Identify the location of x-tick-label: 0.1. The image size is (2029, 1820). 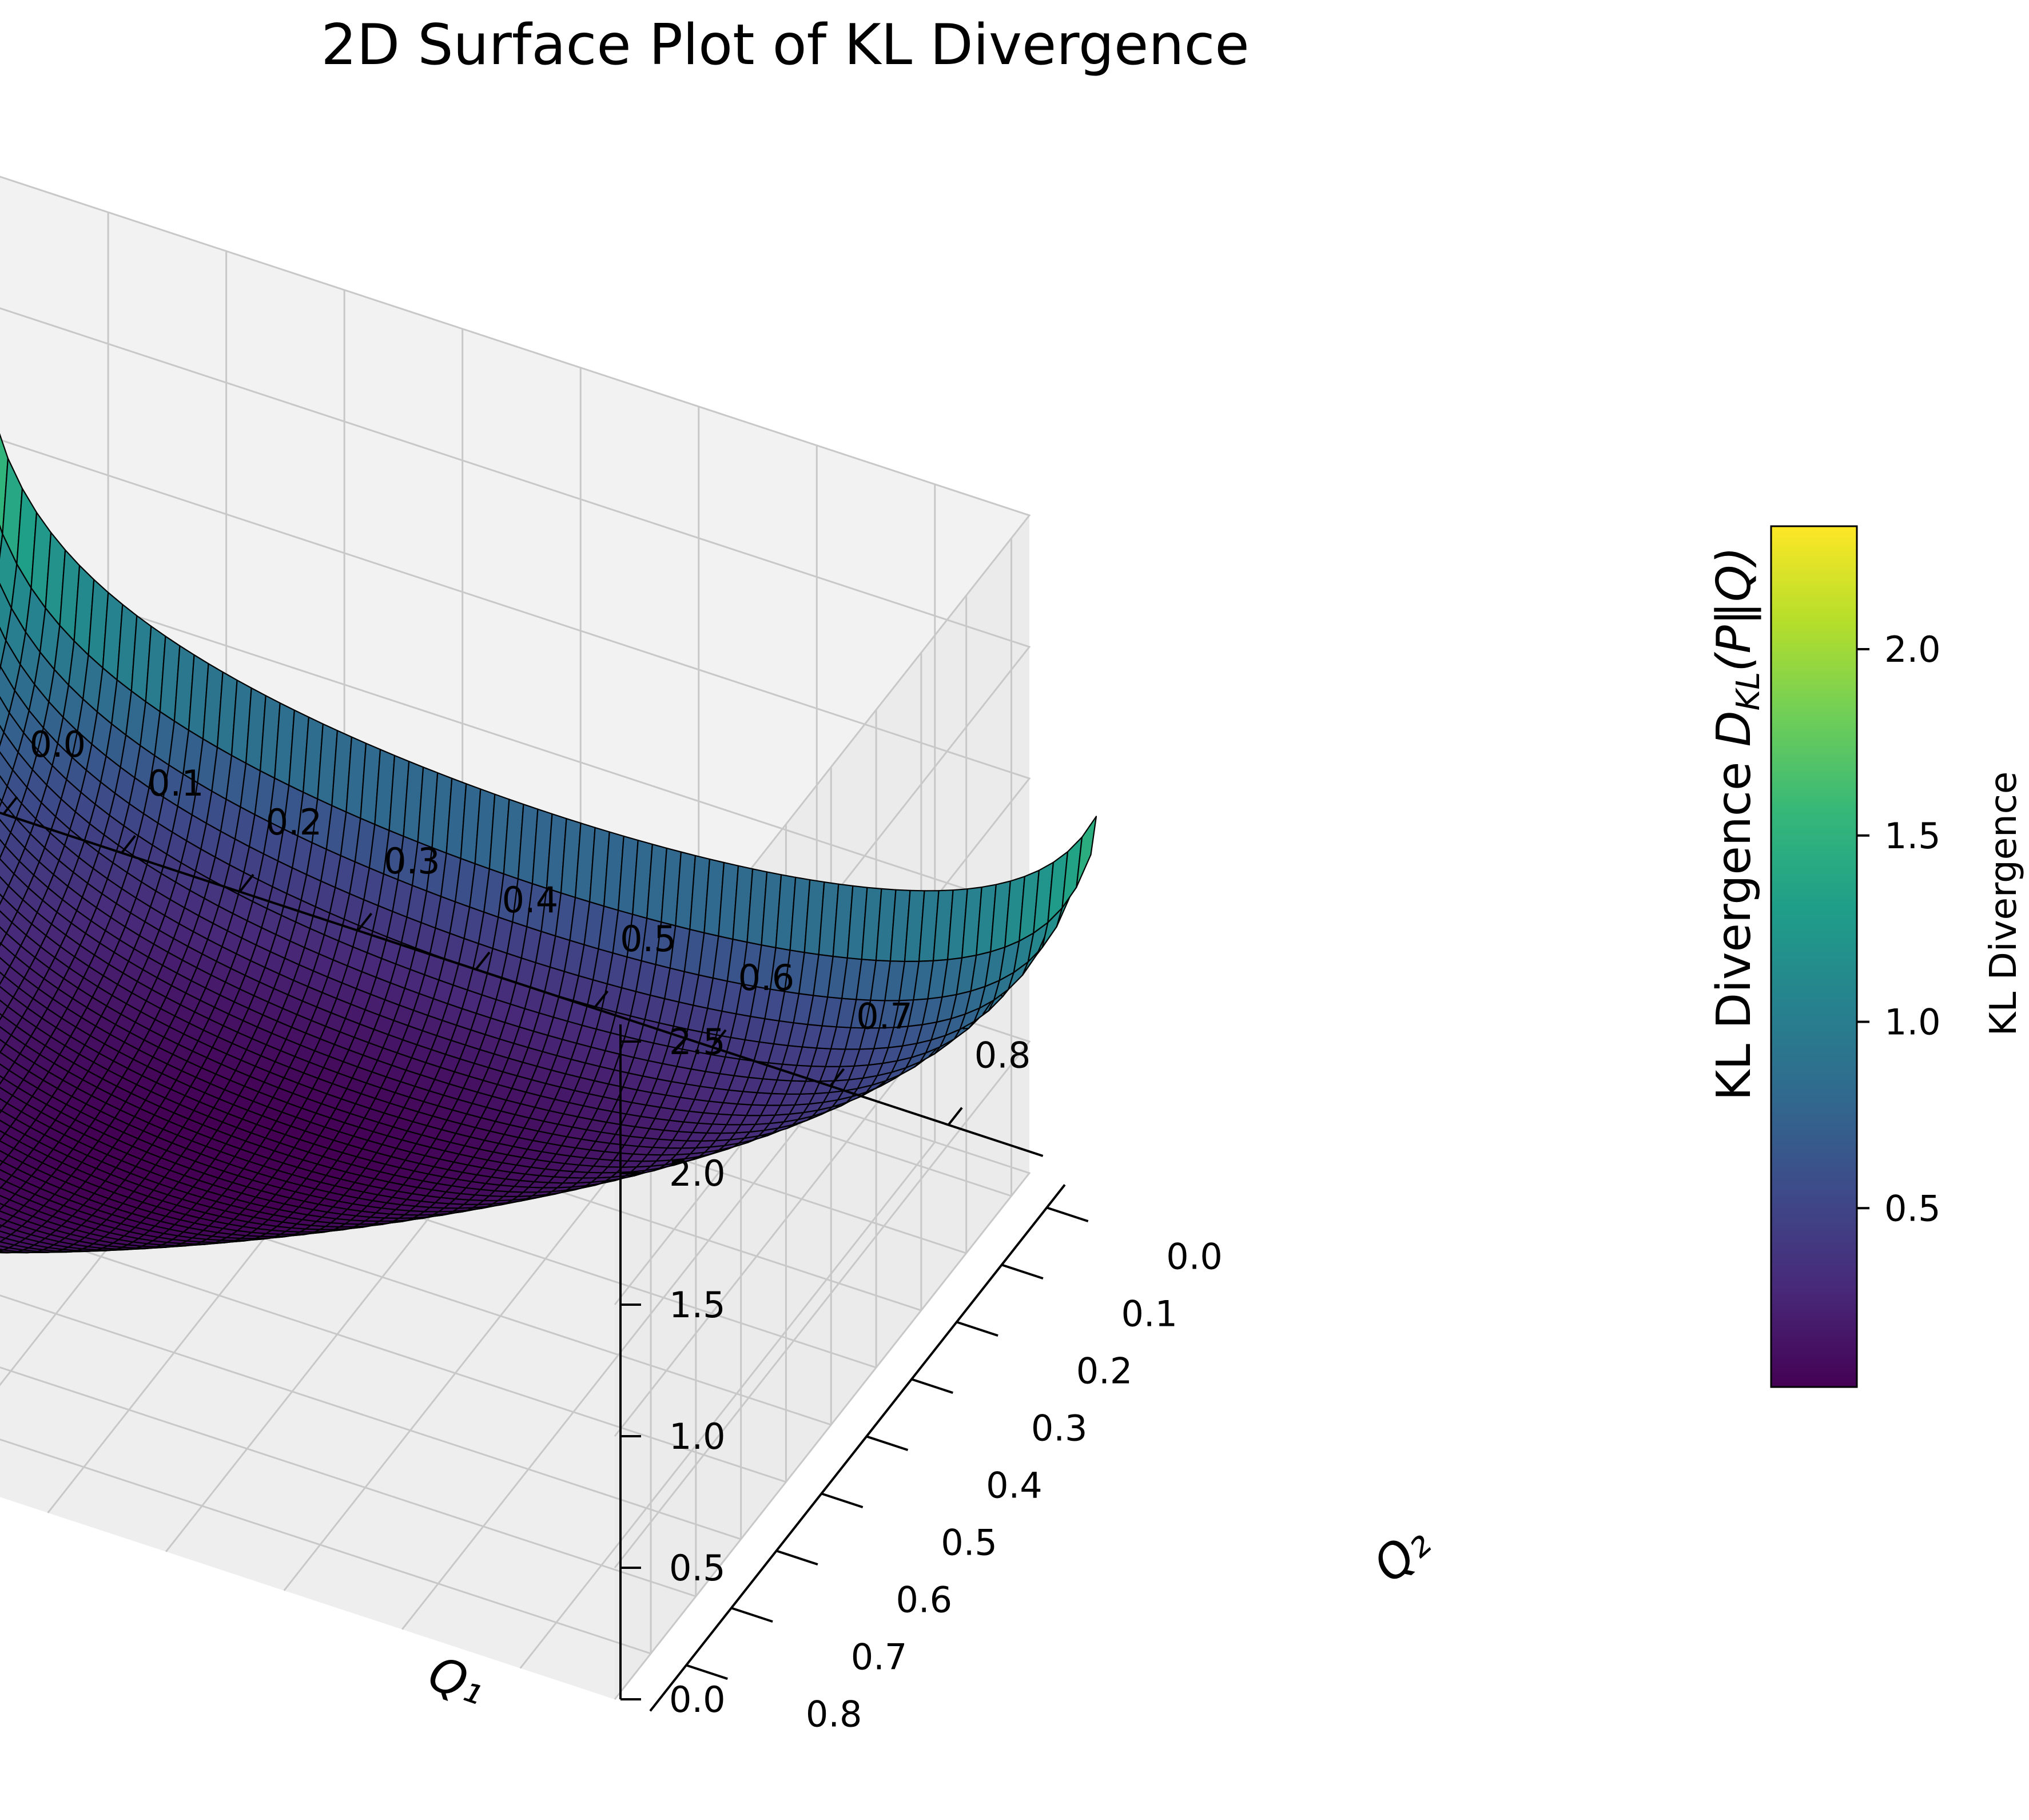
(176, 783).